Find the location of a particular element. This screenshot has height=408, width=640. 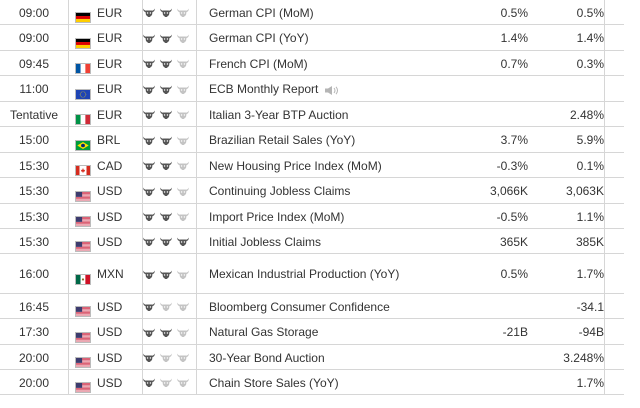

event-time: 15:30 is located at coordinates (34, 241).